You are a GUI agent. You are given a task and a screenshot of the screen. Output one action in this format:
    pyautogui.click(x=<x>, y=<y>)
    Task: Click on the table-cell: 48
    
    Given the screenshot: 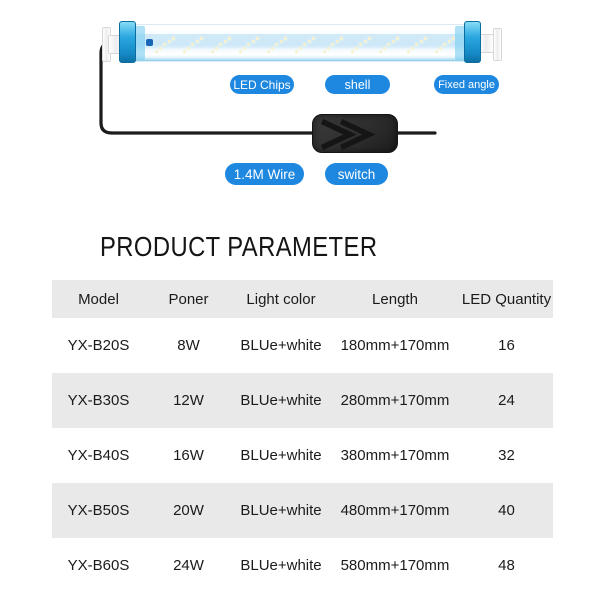 What is the action you would take?
    pyautogui.click(x=506, y=565)
    